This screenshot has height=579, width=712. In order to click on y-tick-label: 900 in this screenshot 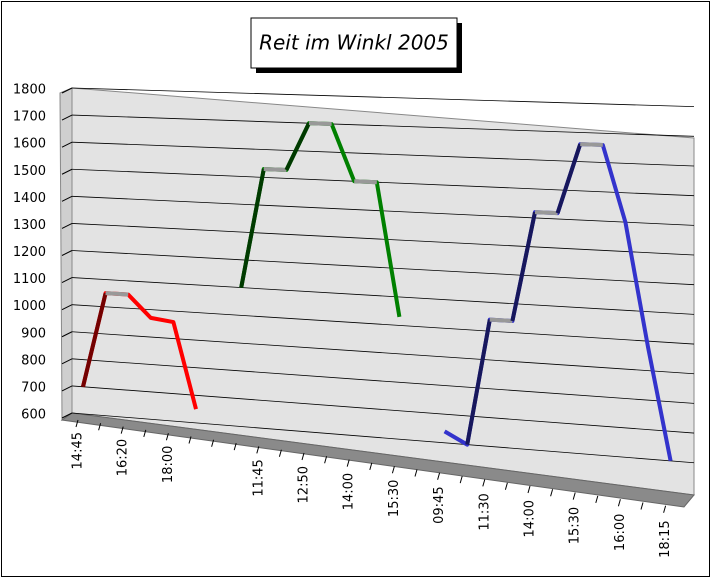, I will do `click(33, 333)`.